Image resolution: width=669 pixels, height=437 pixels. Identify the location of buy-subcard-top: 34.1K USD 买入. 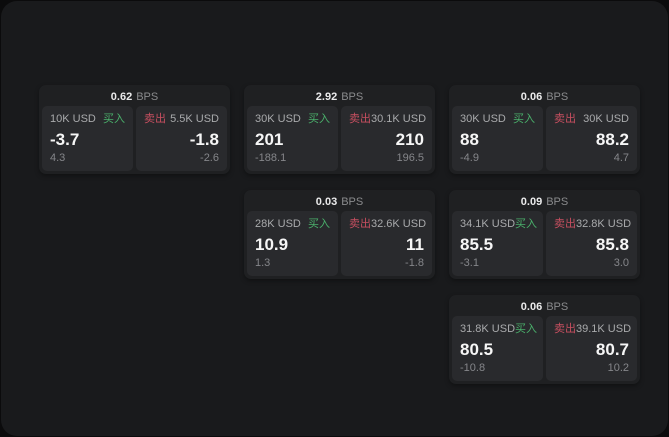
(499, 224).